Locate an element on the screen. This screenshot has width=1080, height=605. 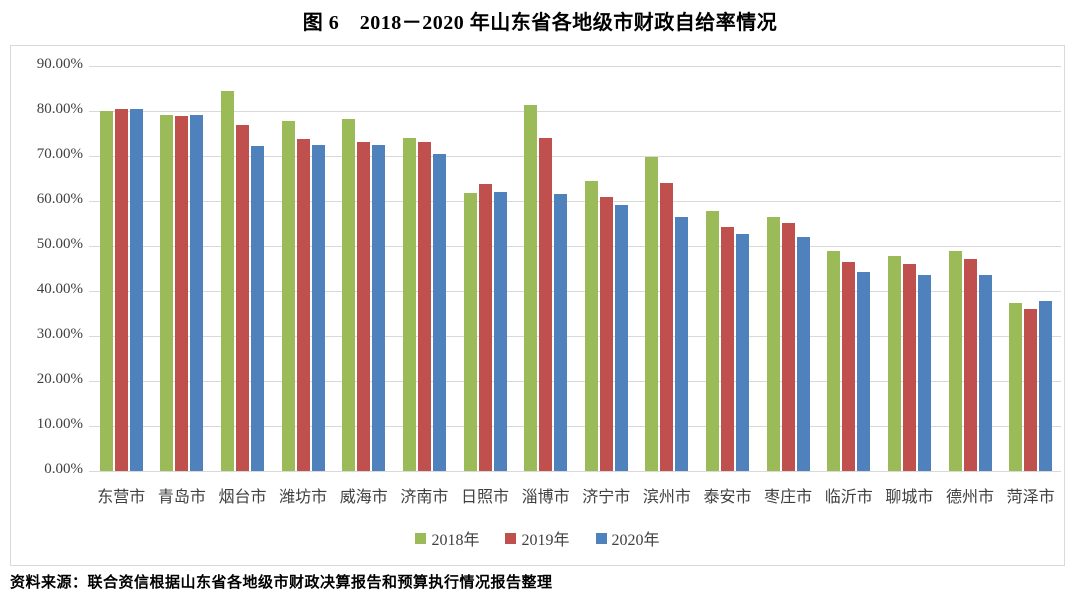
legend-swatch-2018 is located at coordinates (421, 538).